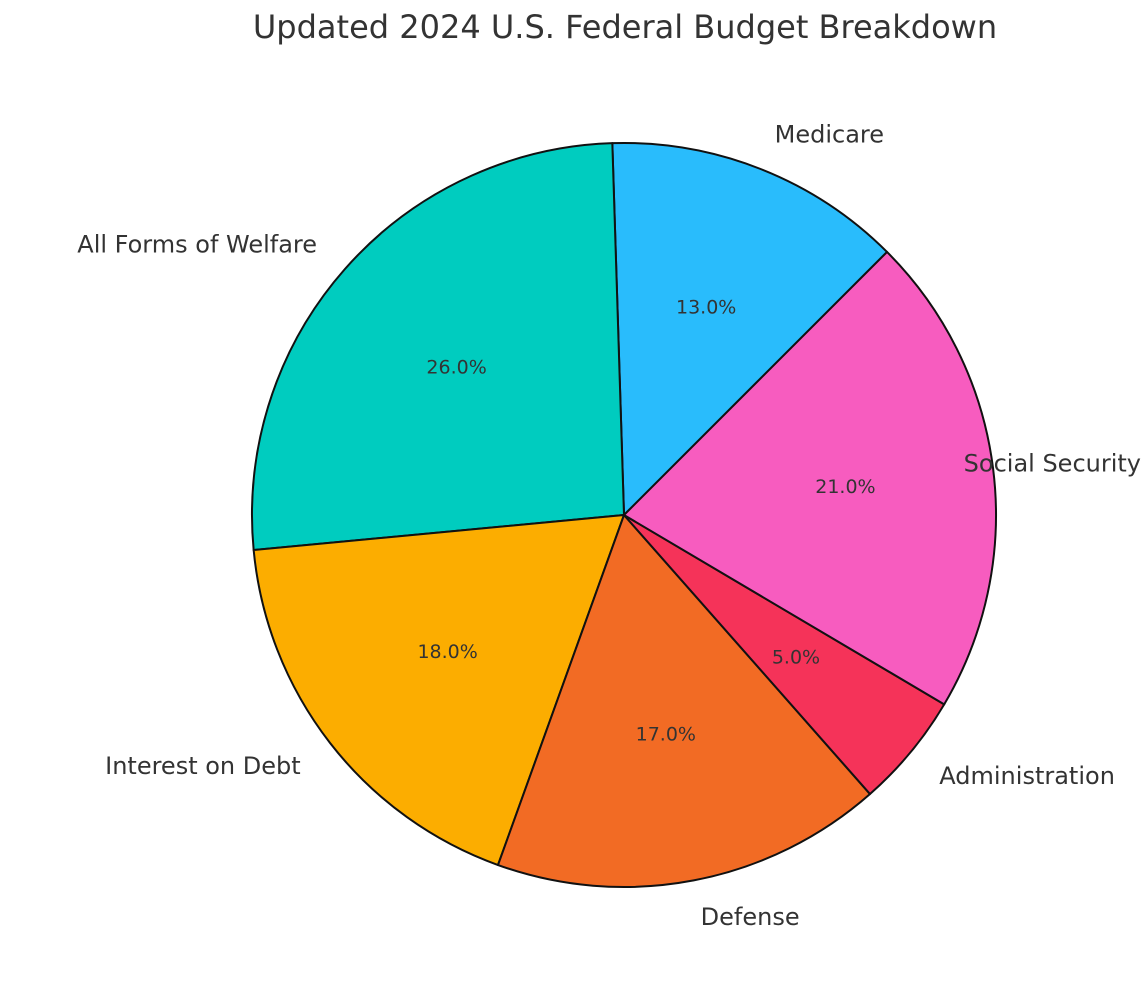  What do you see at coordinates (796, 657) in the screenshot?
I see `pct-label-administration: 5.0%` at bounding box center [796, 657].